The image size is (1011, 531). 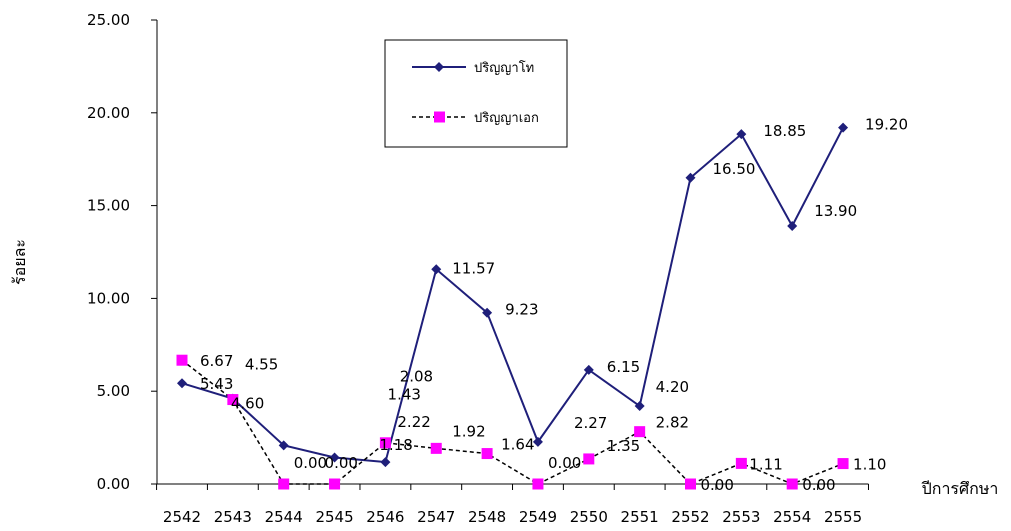 I want to click on data-label-master: 2.08, so click(x=416, y=376).